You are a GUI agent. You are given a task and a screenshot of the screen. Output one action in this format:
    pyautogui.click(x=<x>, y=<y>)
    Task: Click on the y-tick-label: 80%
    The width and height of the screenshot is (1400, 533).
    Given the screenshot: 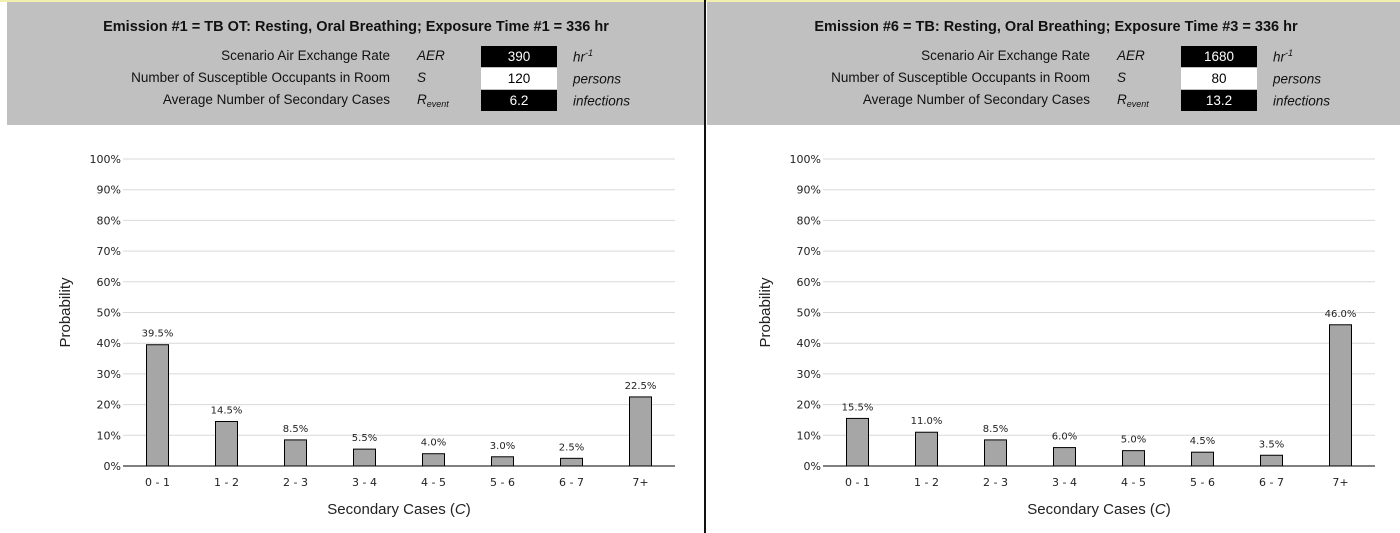 What is the action you would take?
    pyautogui.click(x=809, y=220)
    